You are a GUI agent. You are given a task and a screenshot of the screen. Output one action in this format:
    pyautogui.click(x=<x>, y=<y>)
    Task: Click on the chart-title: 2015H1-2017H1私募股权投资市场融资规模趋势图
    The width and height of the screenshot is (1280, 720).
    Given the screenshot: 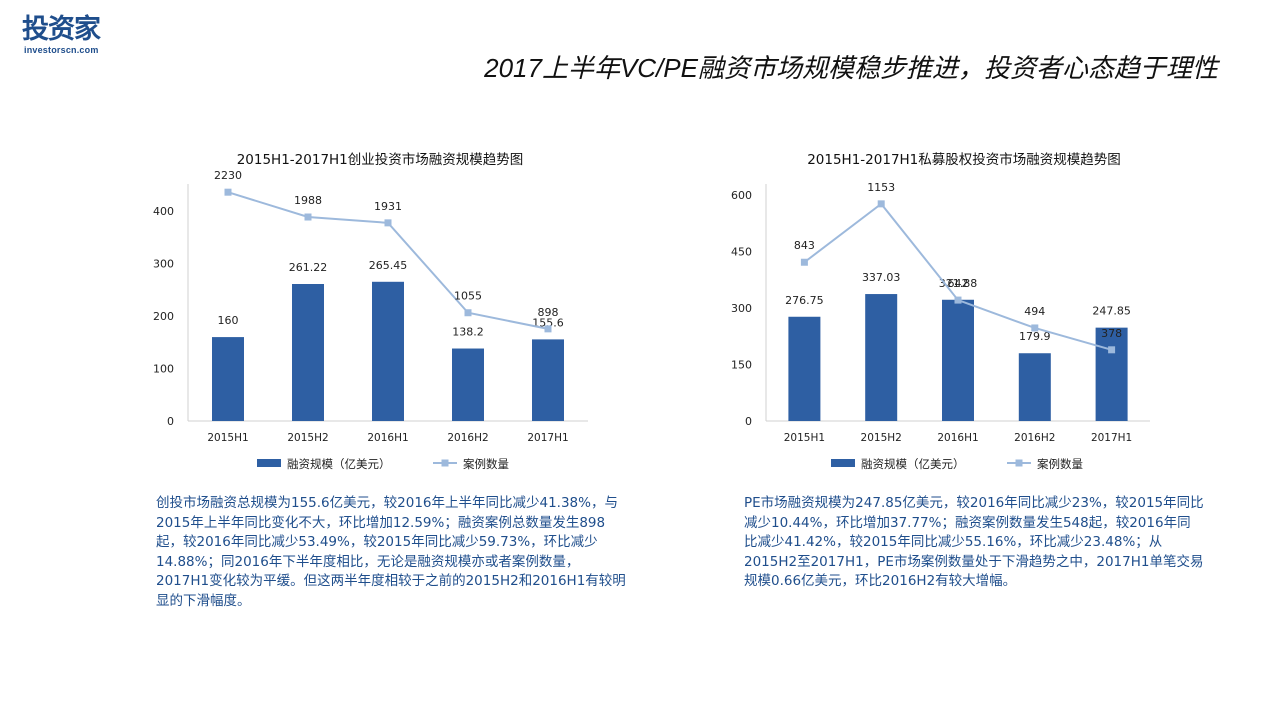 What is the action you would take?
    pyautogui.click(x=964, y=160)
    